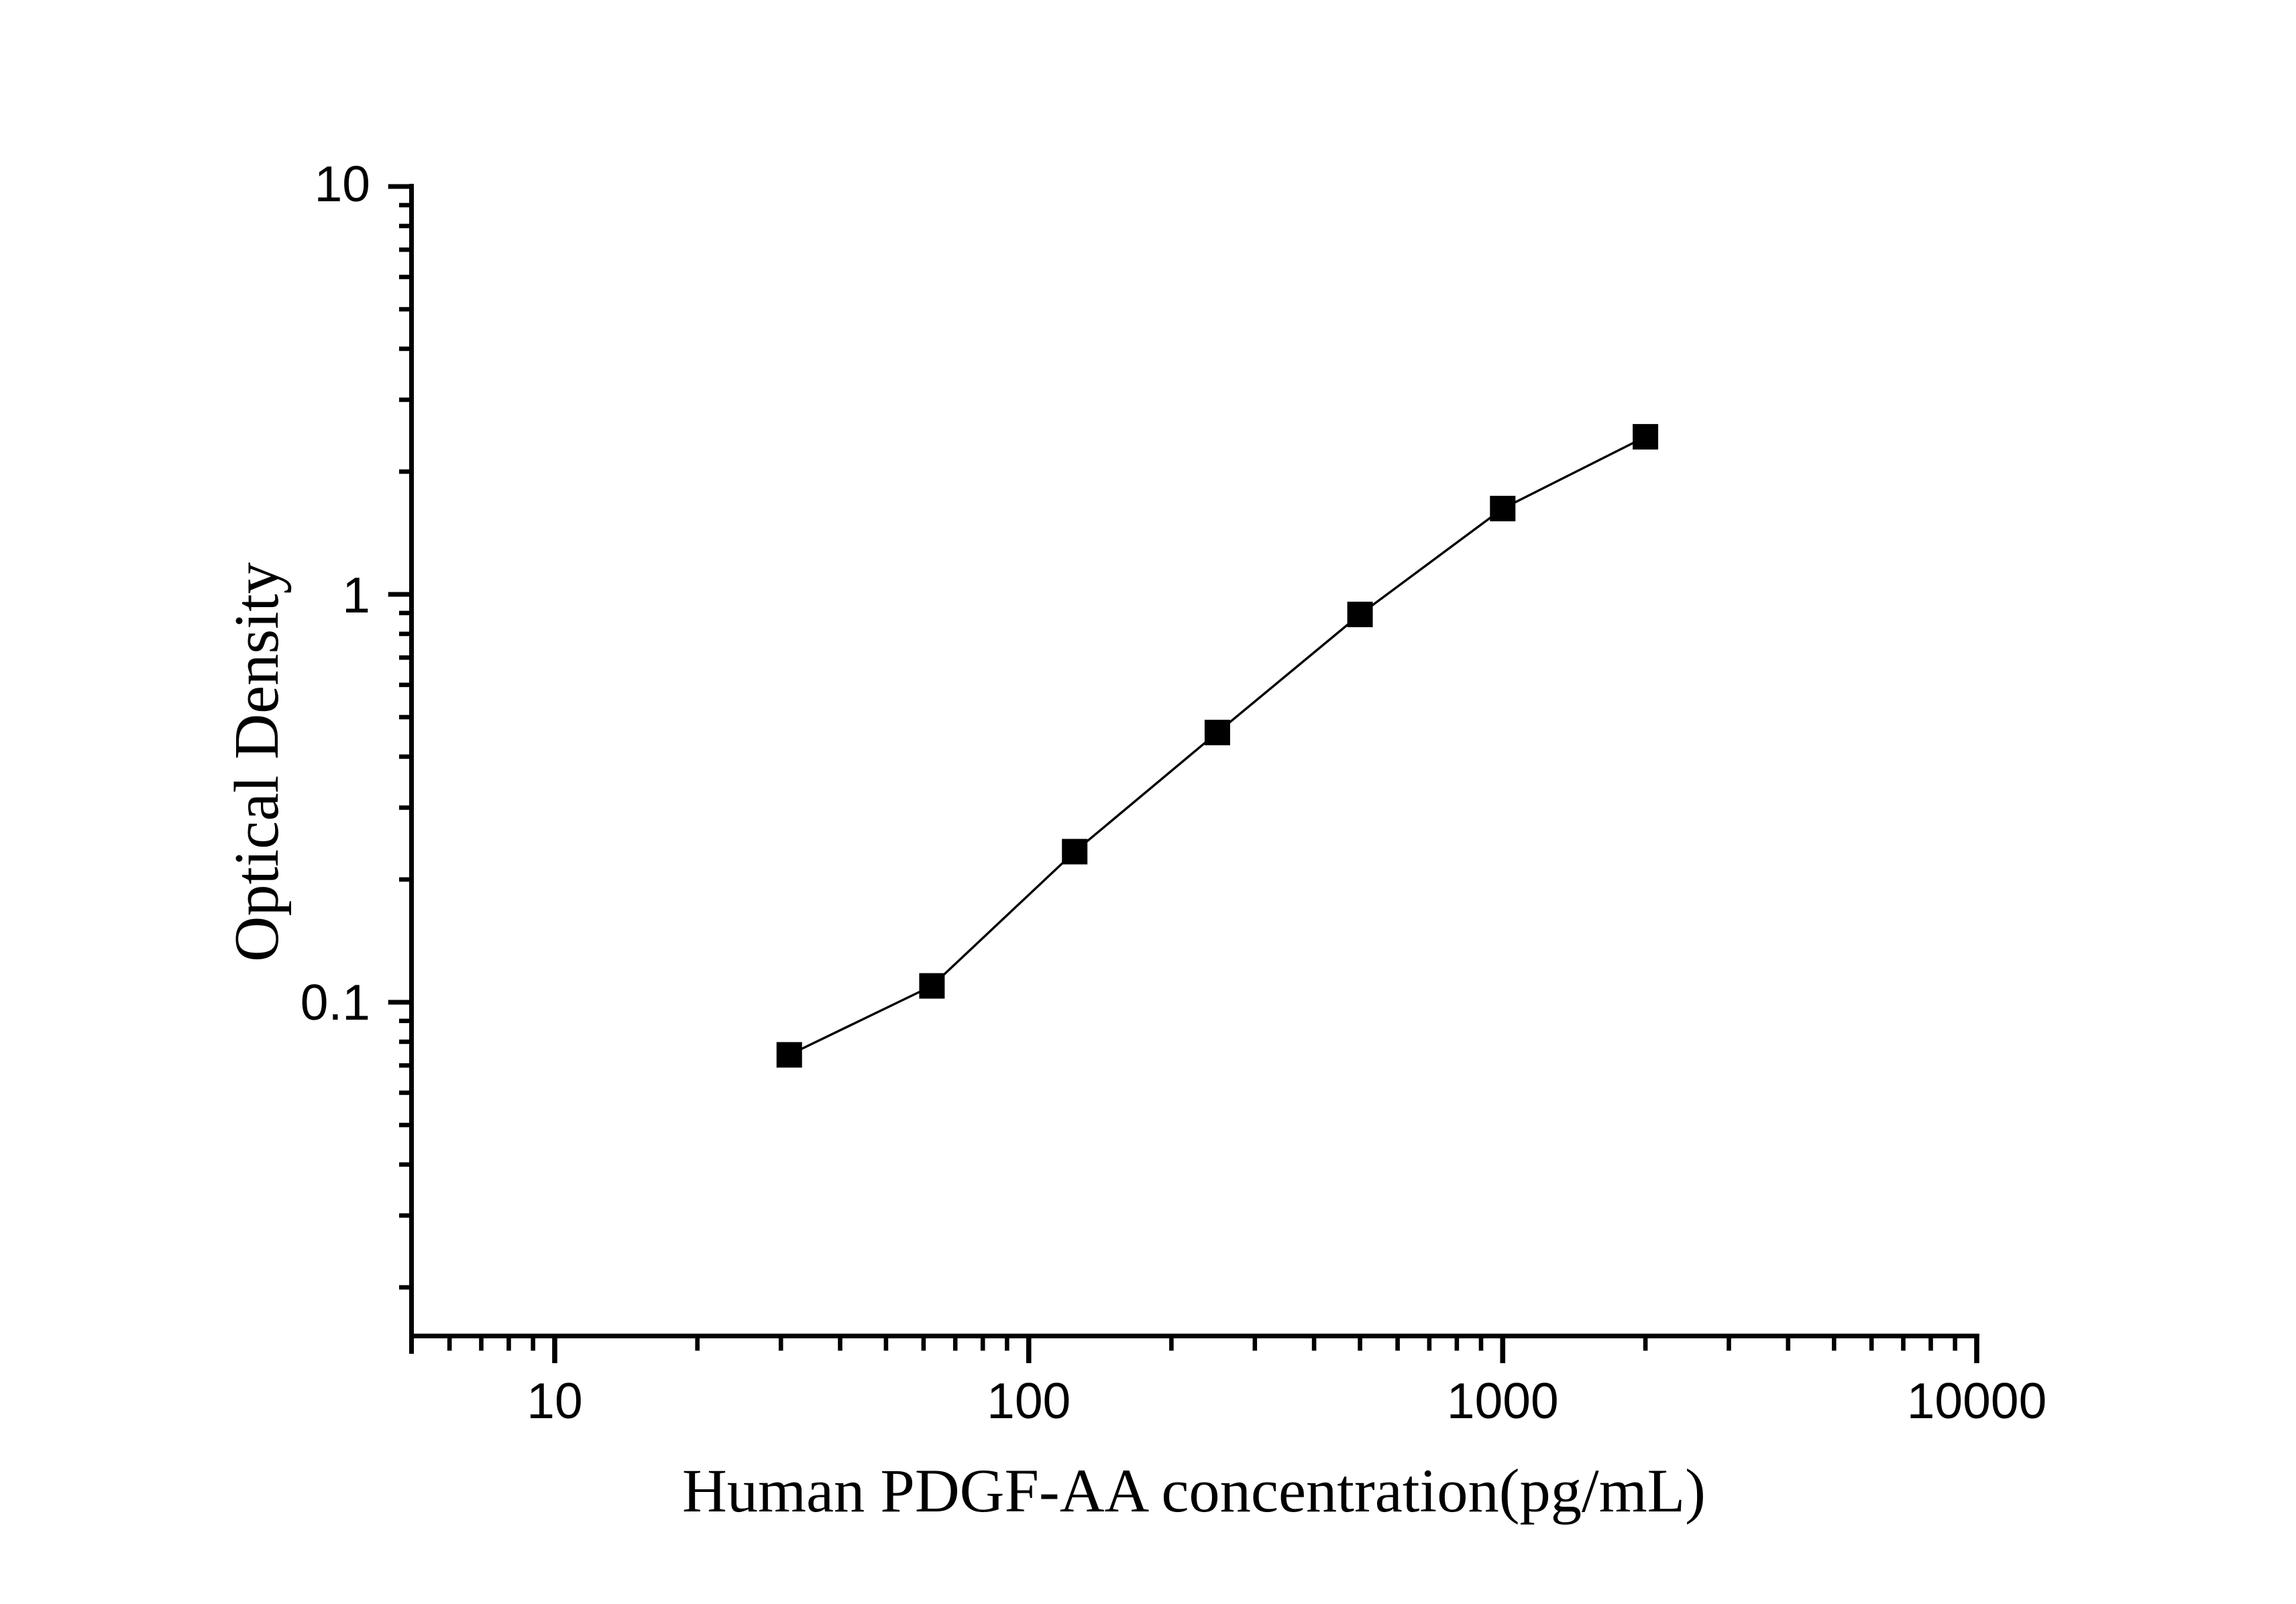 This screenshot has width=2296, height=1604. What do you see at coordinates (1503, 1401) in the screenshot?
I see `svg-text: 1000` at bounding box center [1503, 1401].